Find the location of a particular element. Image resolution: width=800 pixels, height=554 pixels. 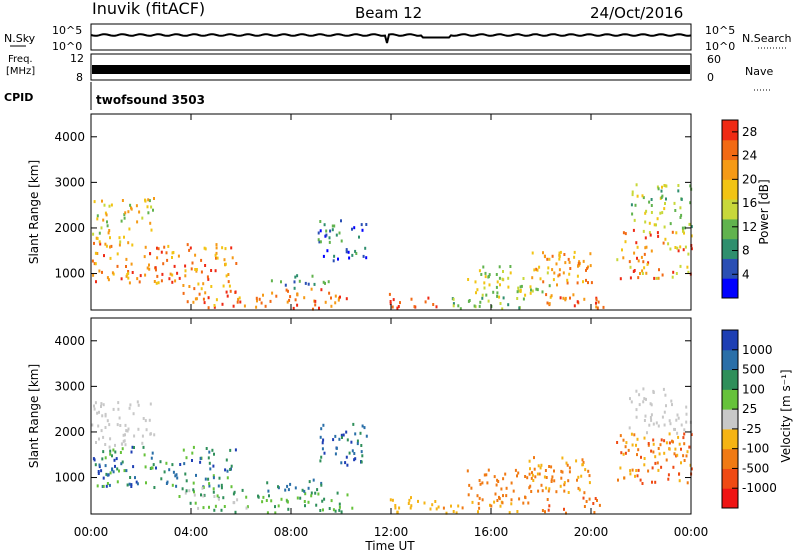

y-tick-label-2000: 2000 is located at coordinates (69, 228).